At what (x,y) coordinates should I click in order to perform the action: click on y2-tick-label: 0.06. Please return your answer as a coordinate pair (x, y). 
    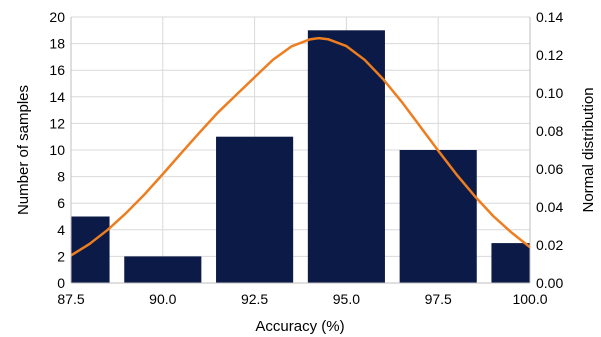
    Looking at the image, I should click on (549, 169).